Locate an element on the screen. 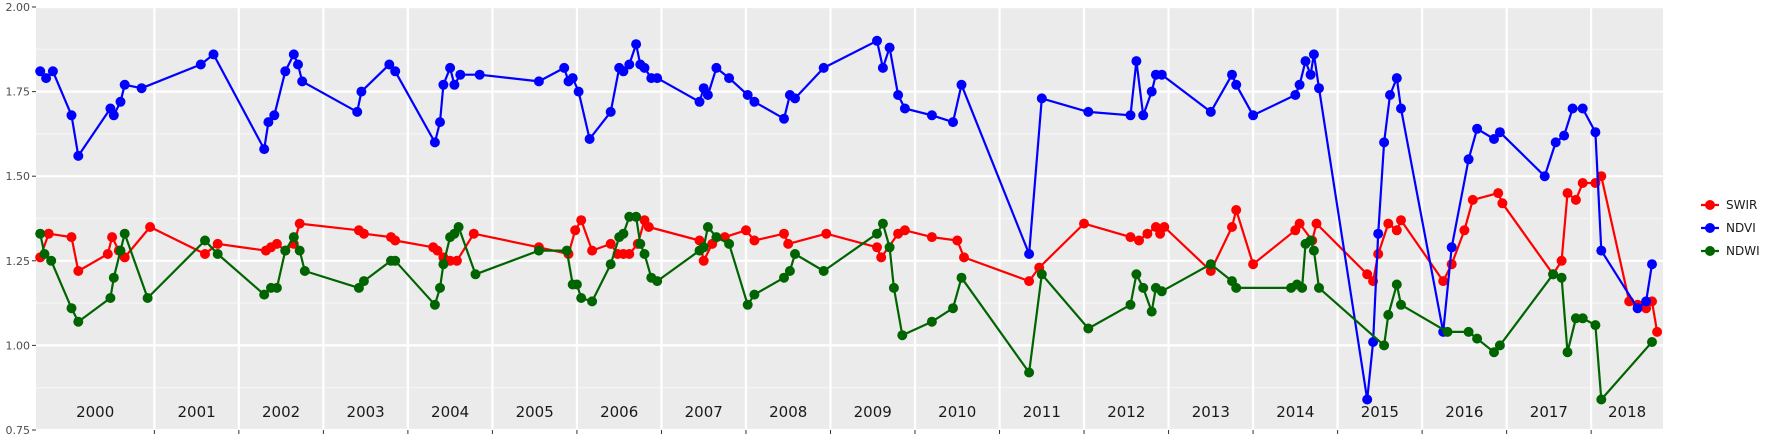  y-tick-label: 1.00 is located at coordinates (18, 345).